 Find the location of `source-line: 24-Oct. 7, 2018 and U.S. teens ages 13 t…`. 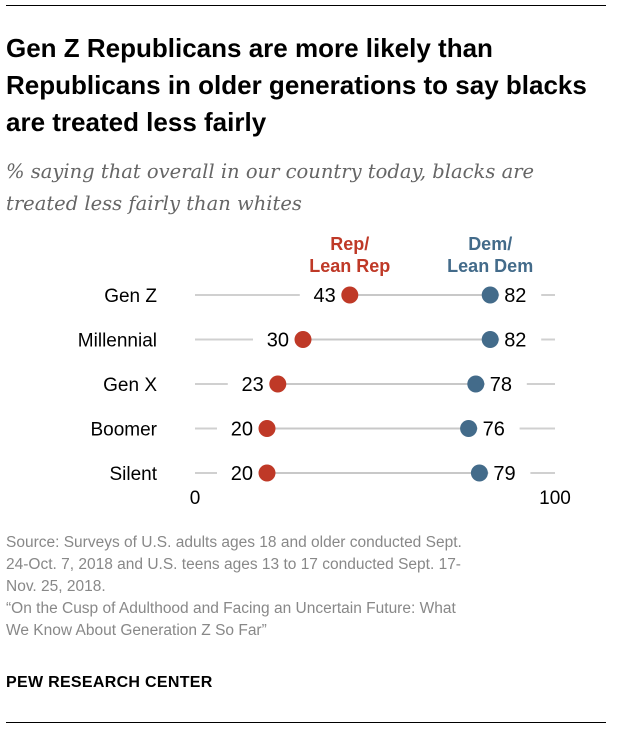

source-line: 24-Oct. 7, 2018 and U.S. teens ages 13 t… is located at coordinates (233, 564).